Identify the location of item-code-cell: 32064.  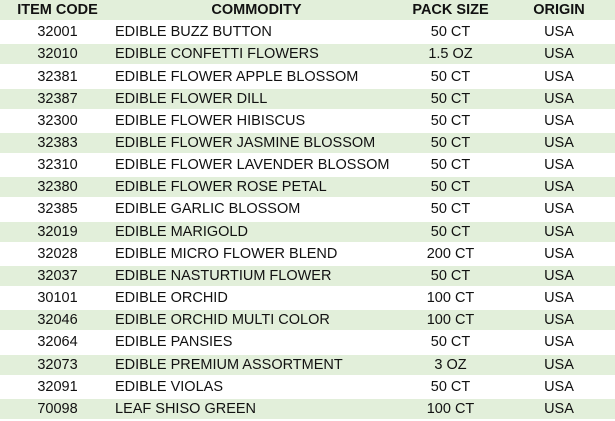
(57, 343).